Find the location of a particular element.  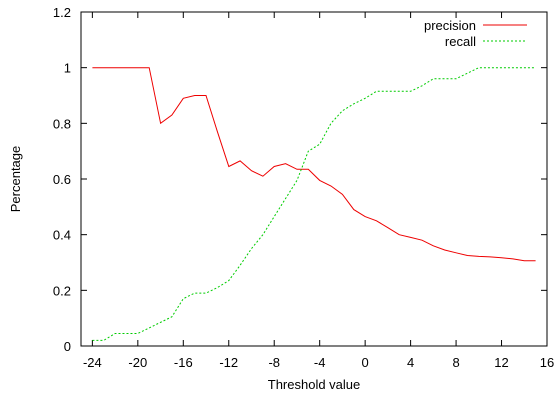

y-tick-label: 0.8 is located at coordinates (62, 123).